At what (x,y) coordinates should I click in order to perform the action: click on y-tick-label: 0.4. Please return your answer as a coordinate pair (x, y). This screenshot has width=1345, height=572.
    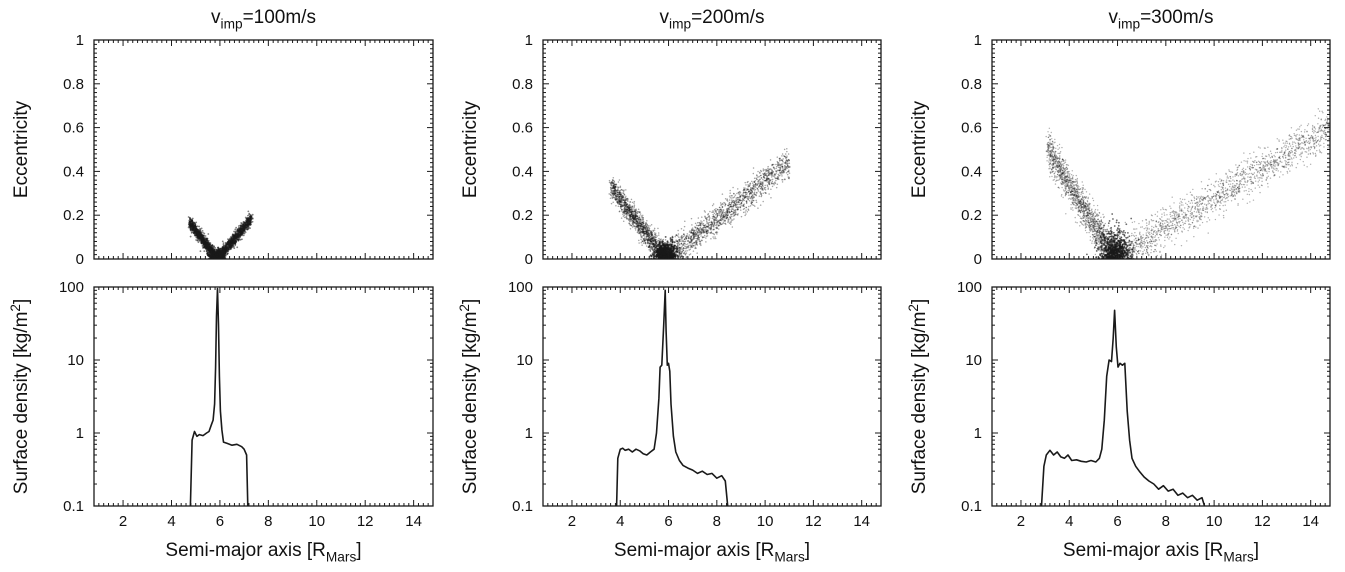
    Looking at the image, I should click on (73, 171).